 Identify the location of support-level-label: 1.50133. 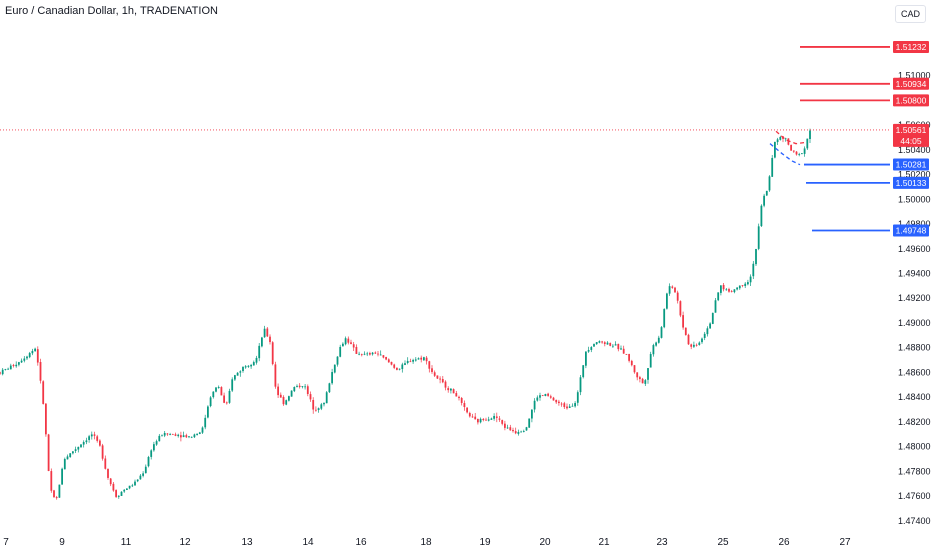
(911, 183).